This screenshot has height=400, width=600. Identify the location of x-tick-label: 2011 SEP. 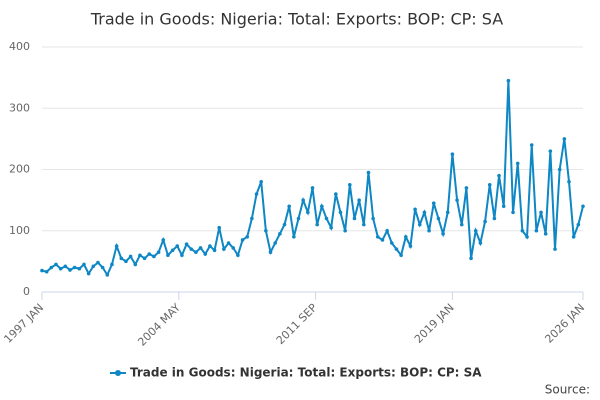
(297, 324).